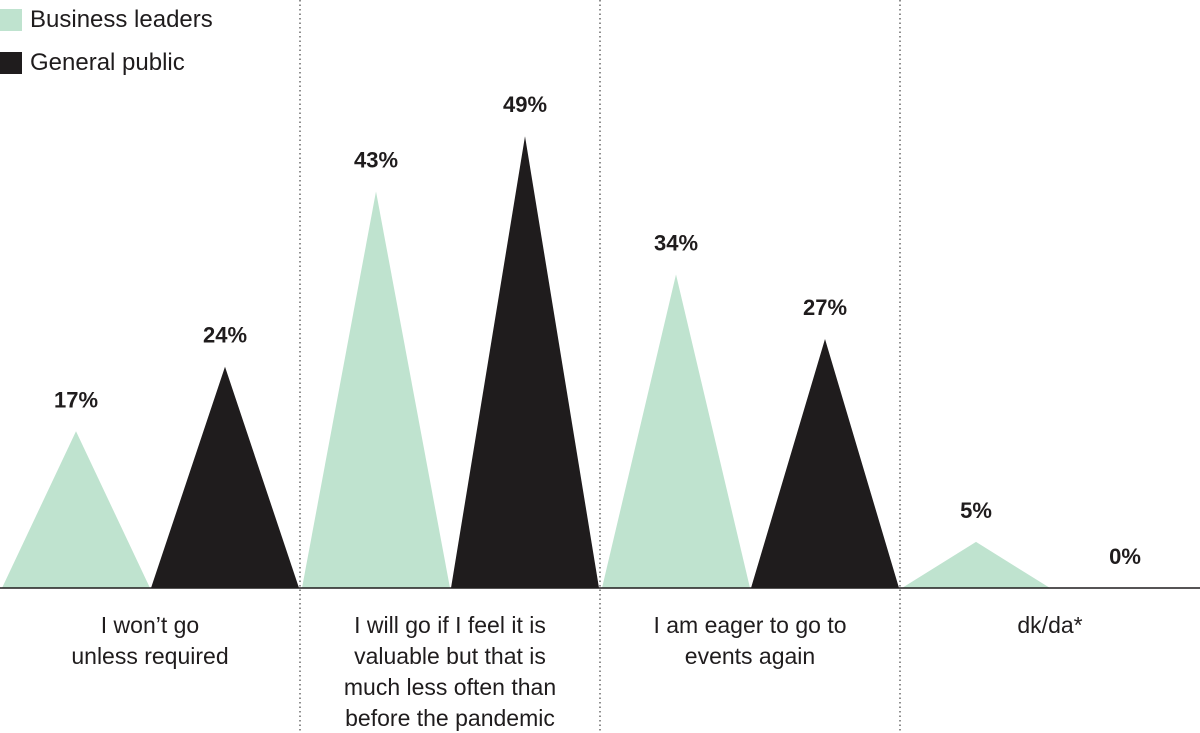 The width and height of the screenshot is (1200, 733). Describe the element at coordinates (11, 20) in the screenshot. I see `legend-swatch-business-leaders` at that location.